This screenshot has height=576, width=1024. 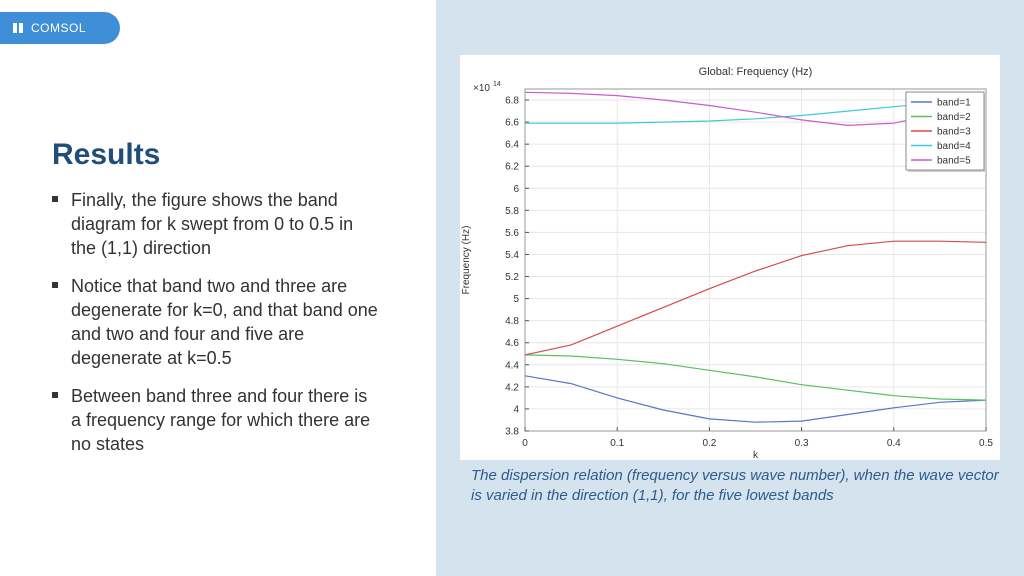 I want to click on y-tick-label: 4.4, so click(x=512, y=365).